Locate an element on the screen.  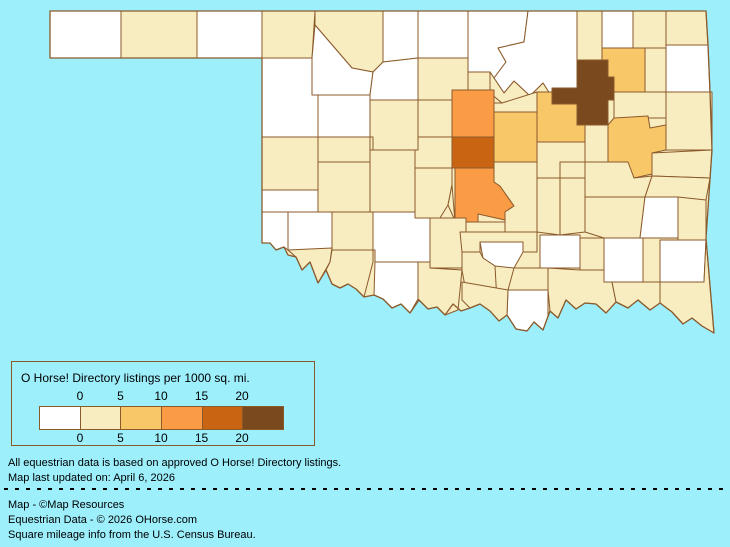
county-grant is located at coordinates (443, 34).